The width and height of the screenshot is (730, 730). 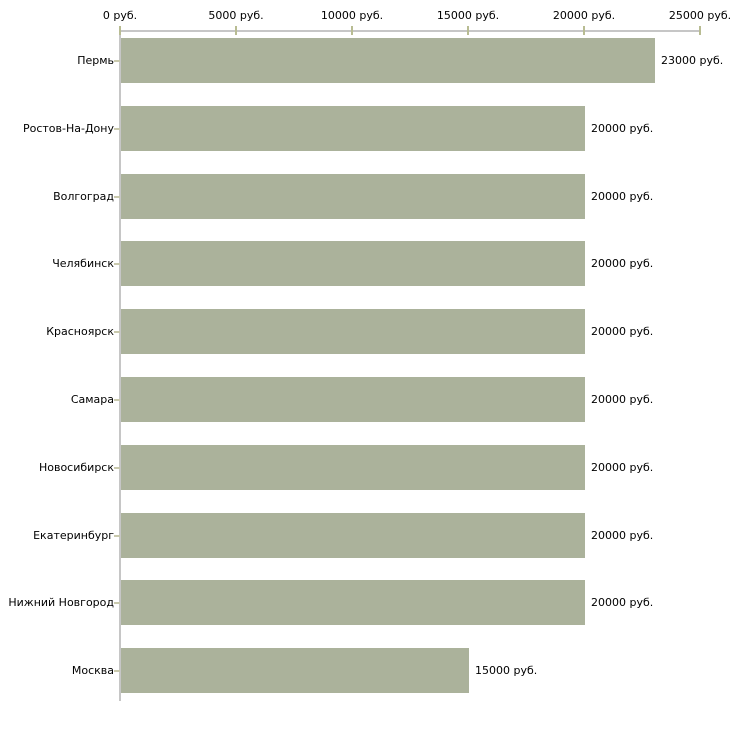 I want to click on category-label: Новосибирск, so click(x=76, y=467).